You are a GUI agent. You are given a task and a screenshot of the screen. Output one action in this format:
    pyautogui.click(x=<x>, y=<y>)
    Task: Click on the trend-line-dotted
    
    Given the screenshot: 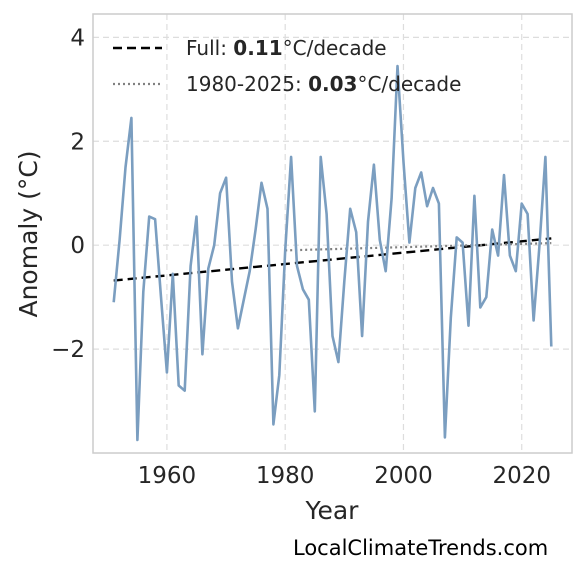 What is the action you would take?
    pyautogui.click(x=418, y=247)
    